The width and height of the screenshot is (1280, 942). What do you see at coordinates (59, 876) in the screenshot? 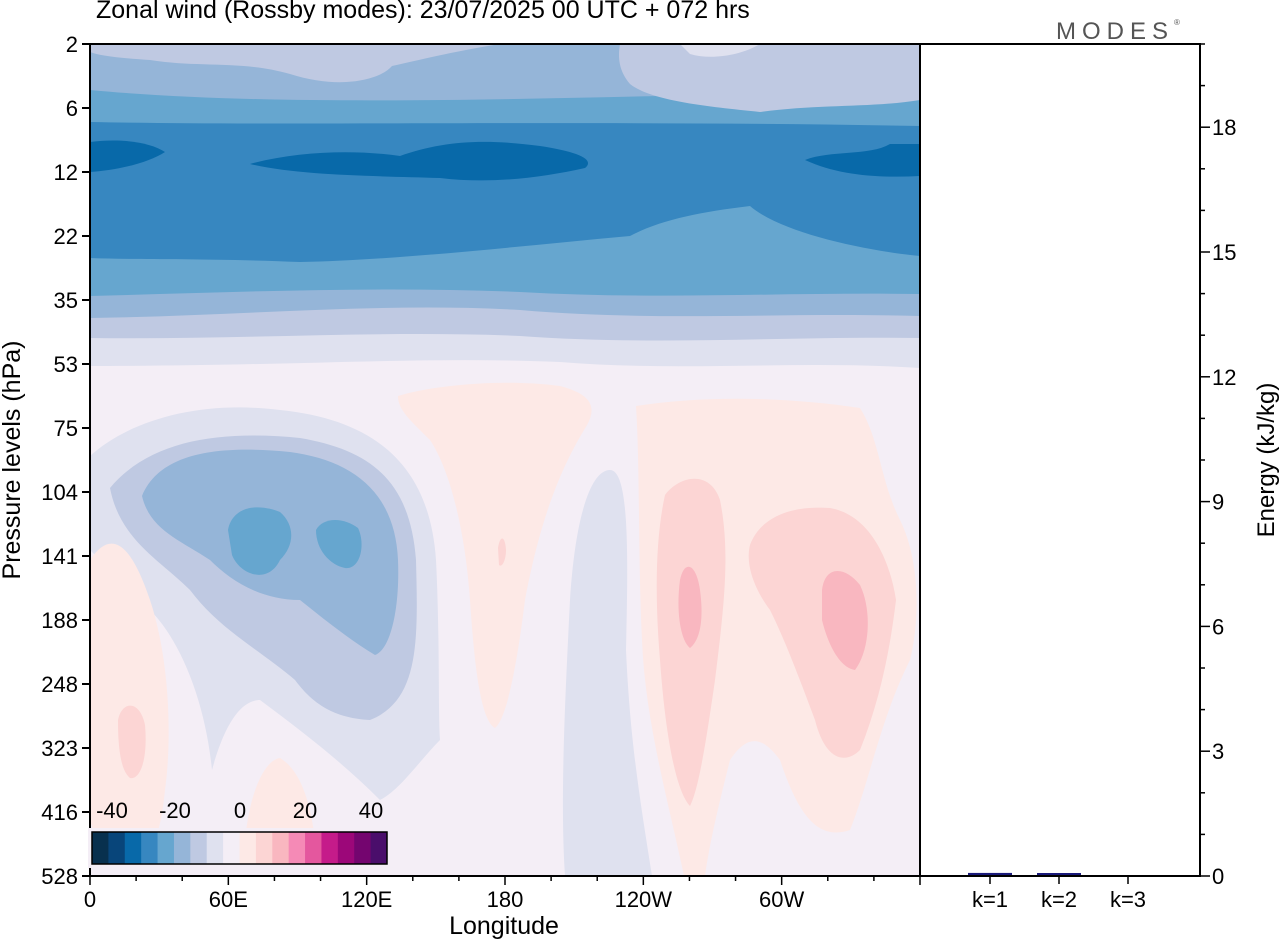
I see `y-tick-label: 528` at bounding box center [59, 876].